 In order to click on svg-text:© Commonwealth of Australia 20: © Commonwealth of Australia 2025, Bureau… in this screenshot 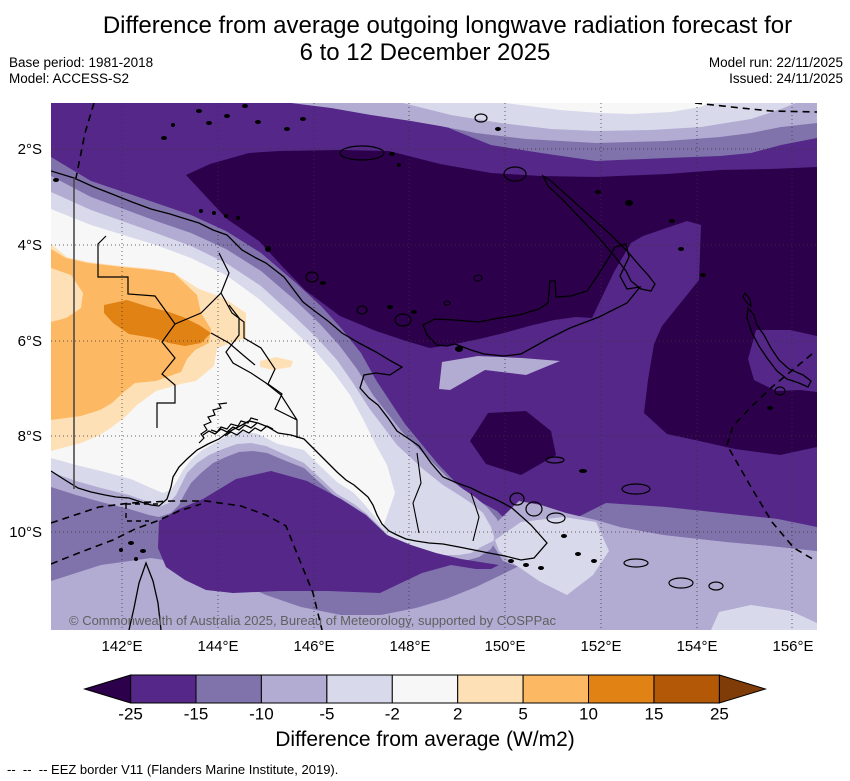, I will do `click(312, 620)`.